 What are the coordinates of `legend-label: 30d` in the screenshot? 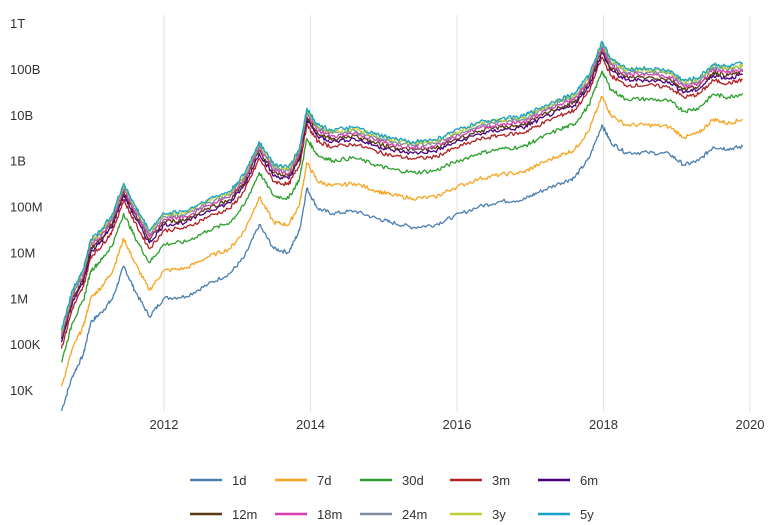 It's located at (413, 480).